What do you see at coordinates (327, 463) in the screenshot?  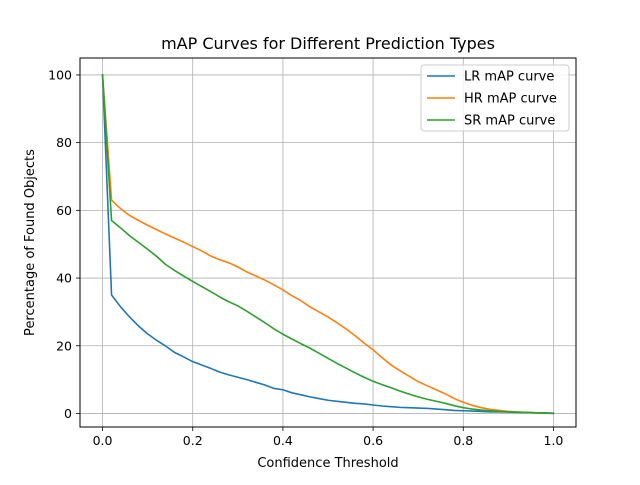 I see `x-axis-label: Confidence Threshold` at bounding box center [327, 463].